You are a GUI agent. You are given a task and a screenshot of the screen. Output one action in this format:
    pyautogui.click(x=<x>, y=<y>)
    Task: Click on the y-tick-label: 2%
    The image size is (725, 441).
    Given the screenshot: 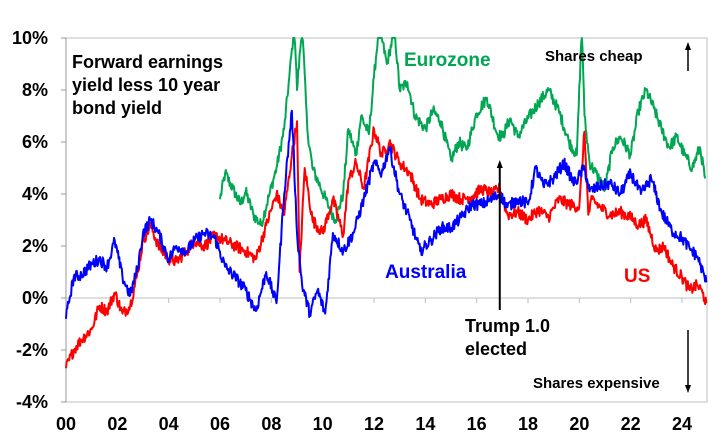 What is the action you would take?
    pyautogui.click(x=35, y=246)
    